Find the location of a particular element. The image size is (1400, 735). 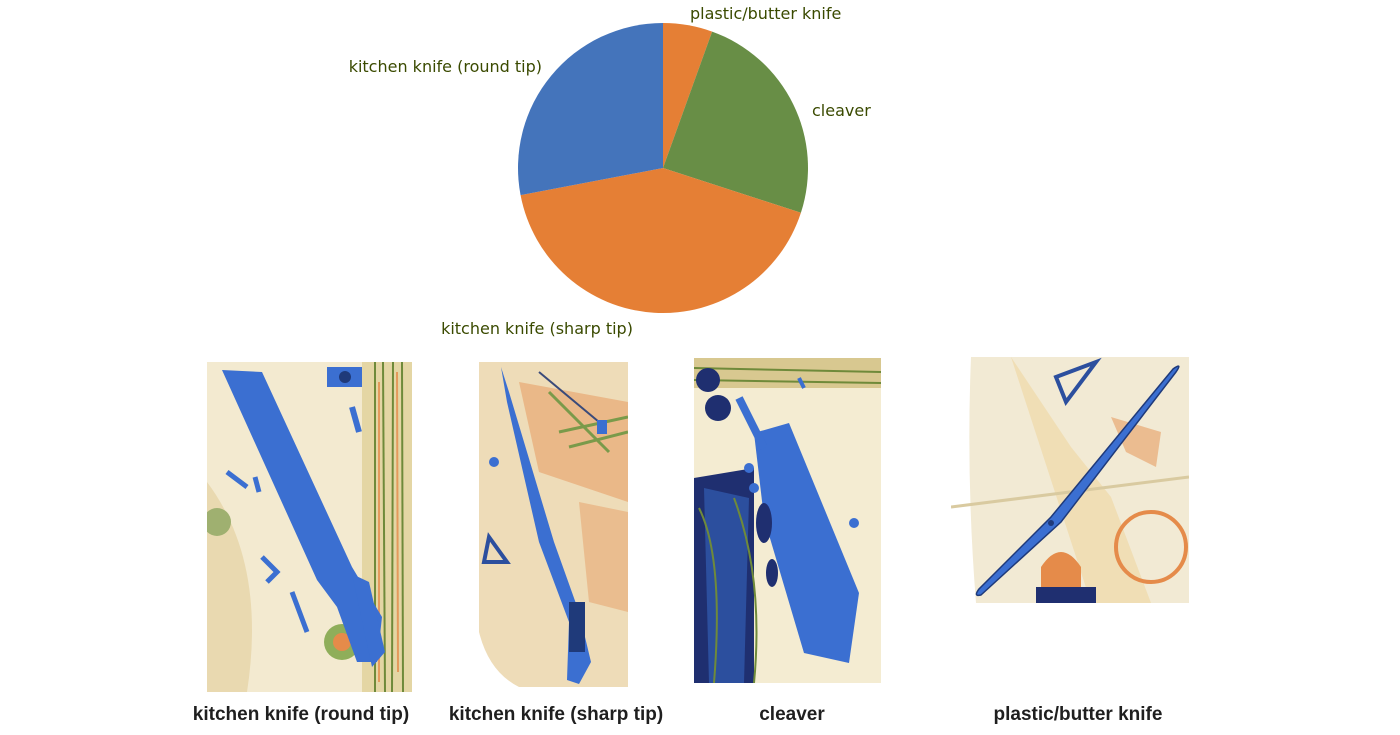

example-image-cleaver is located at coordinates (787, 520).